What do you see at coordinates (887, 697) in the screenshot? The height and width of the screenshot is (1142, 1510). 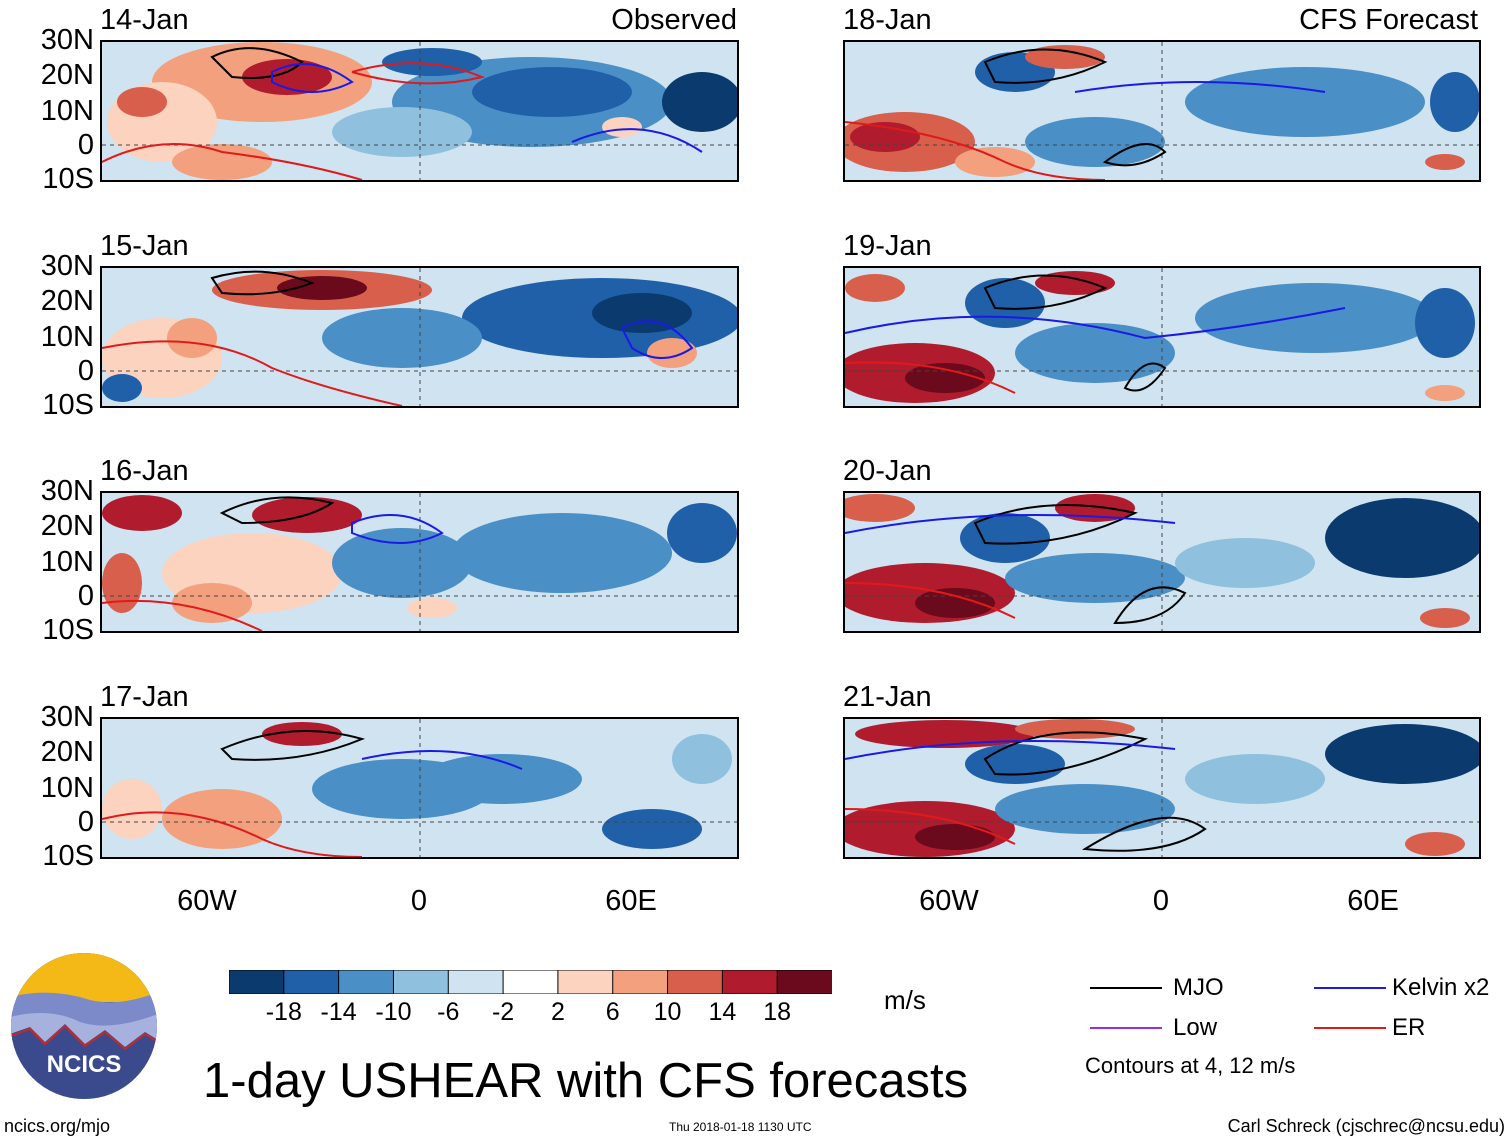 I see `panel-date-21-jan: 21-Jan` at bounding box center [887, 697].